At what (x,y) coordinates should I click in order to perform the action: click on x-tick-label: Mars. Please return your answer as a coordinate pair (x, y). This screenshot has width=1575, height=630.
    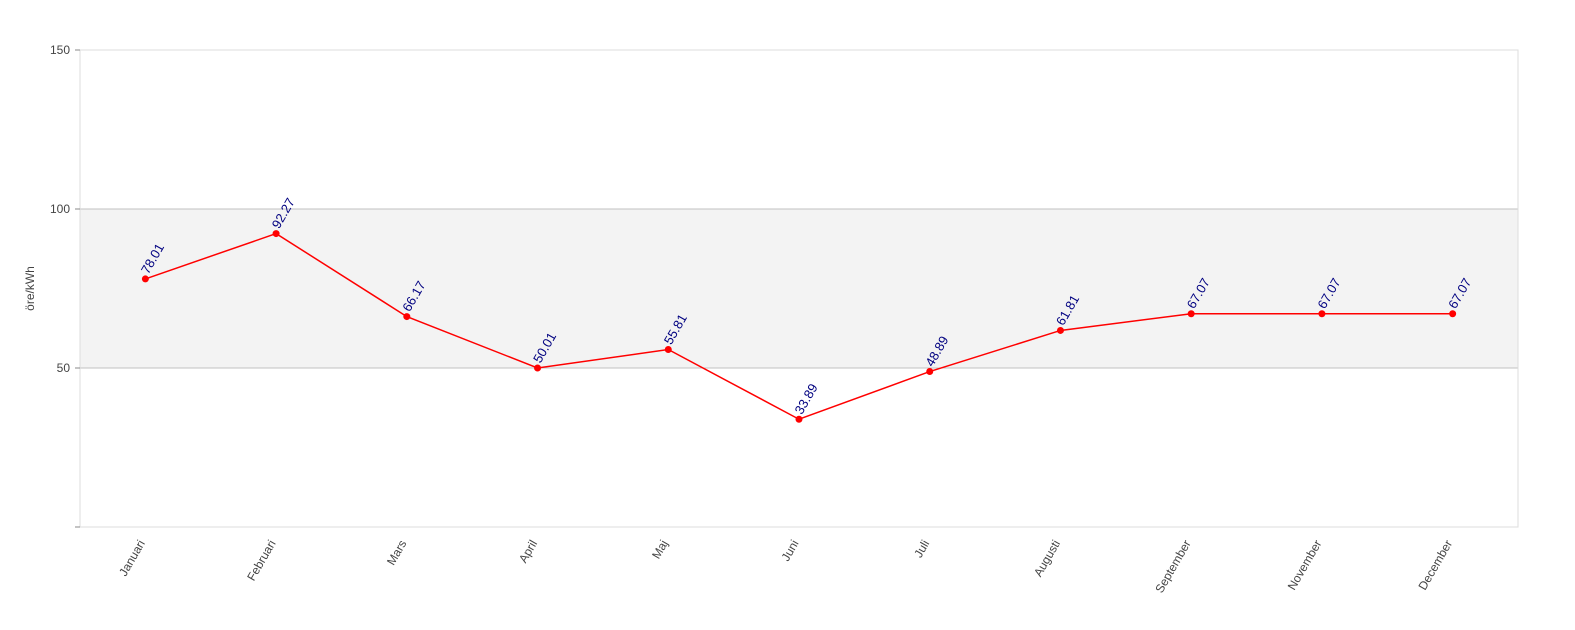
    Looking at the image, I should click on (396, 553).